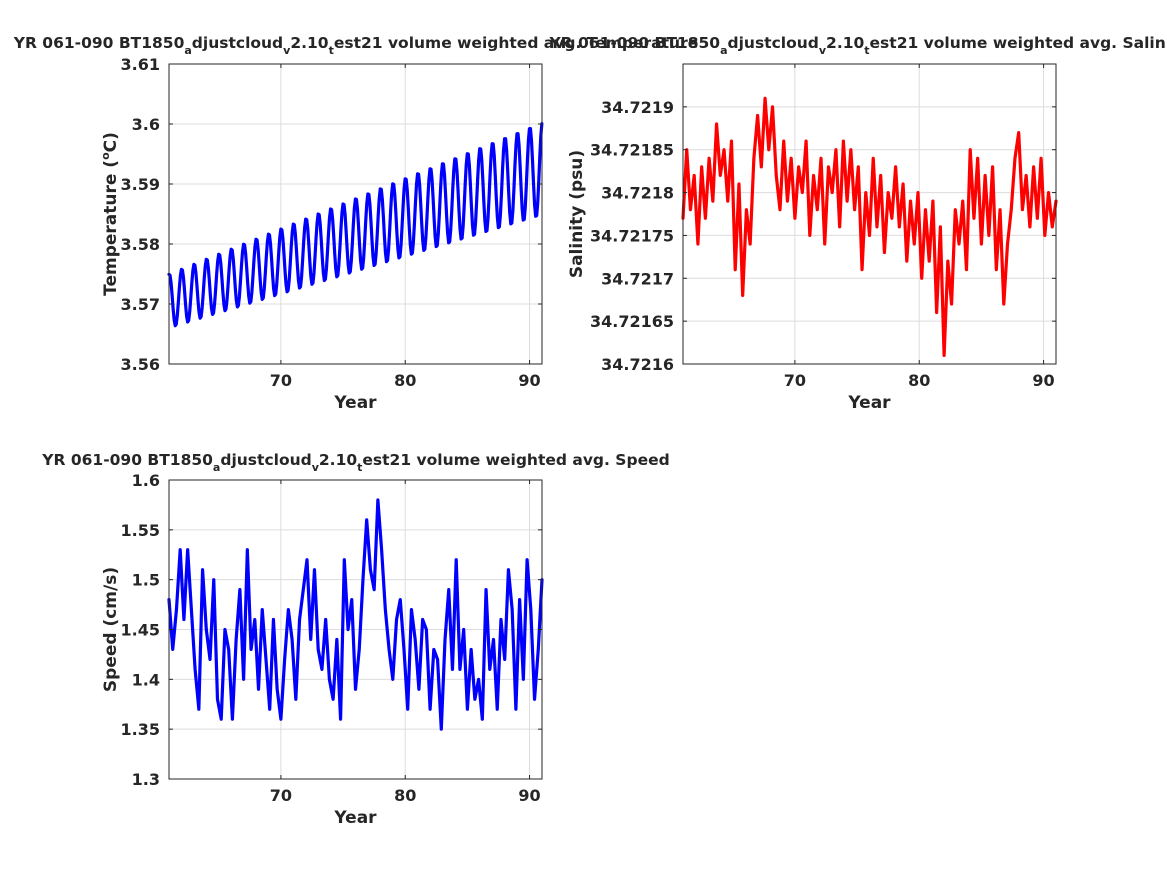 The image size is (1167, 875). I want to click on y-axis-label-unit: C), so click(111, 142).